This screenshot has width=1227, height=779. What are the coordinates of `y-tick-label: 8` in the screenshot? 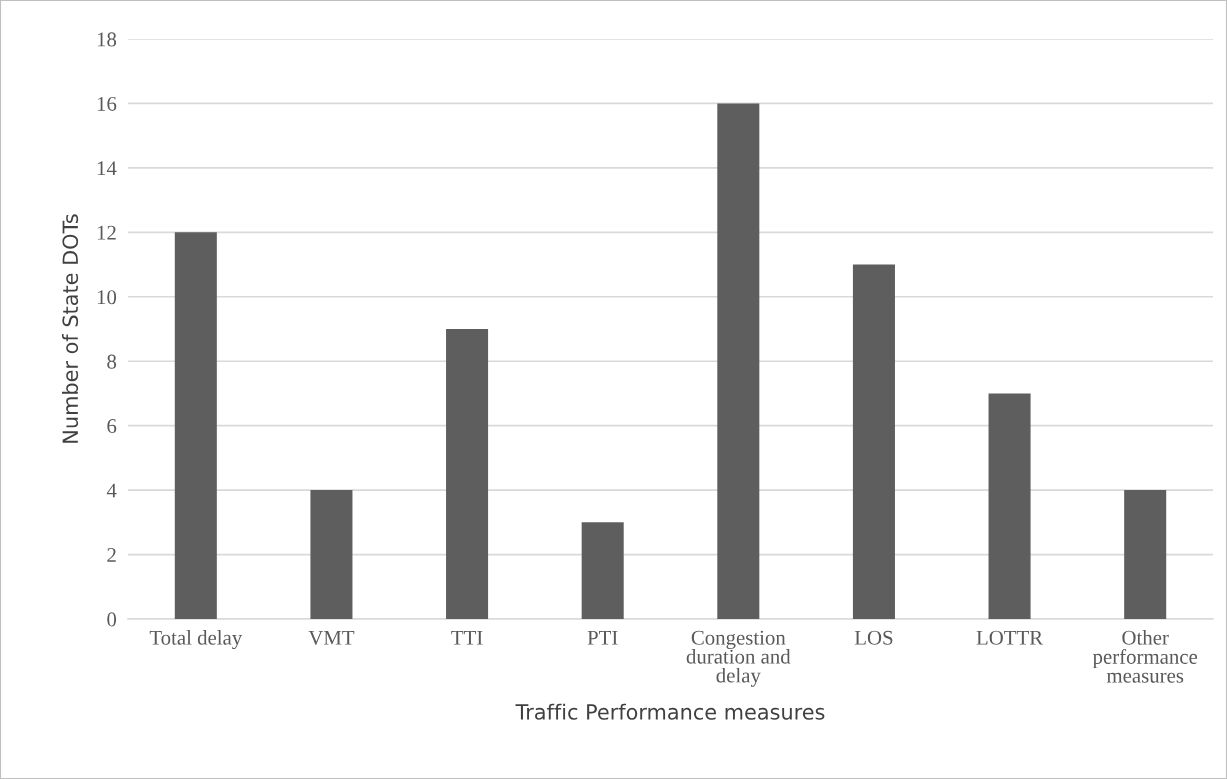 It's located at (112, 361).